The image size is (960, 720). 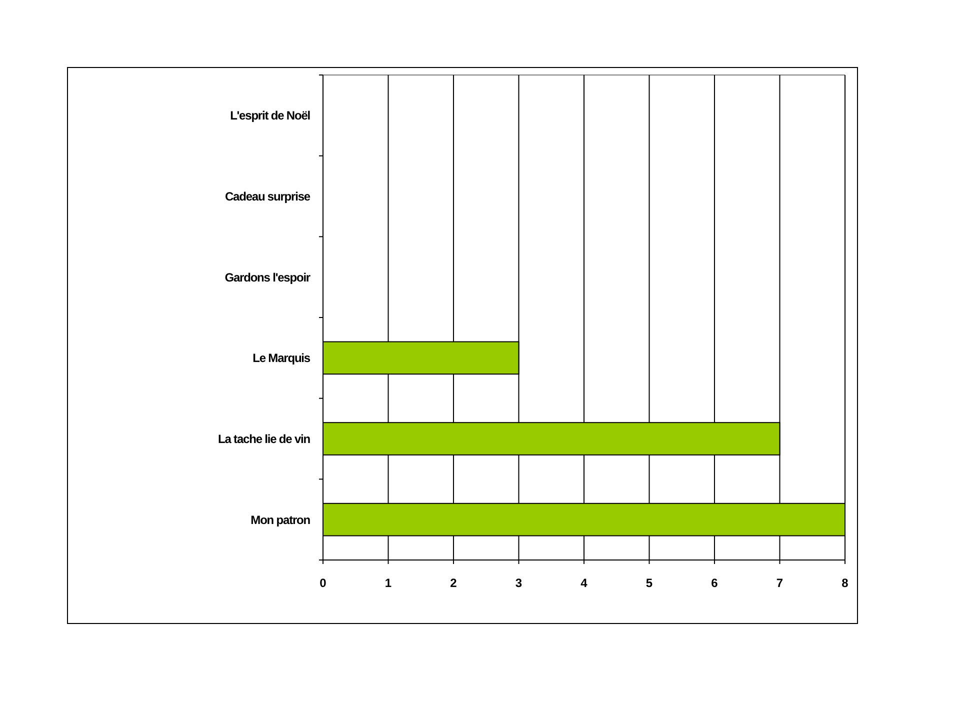 What do you see at coordinates (845, 583) in the screenshot?
I see `x-tick-label: 8` at bounding box center [845, 583].